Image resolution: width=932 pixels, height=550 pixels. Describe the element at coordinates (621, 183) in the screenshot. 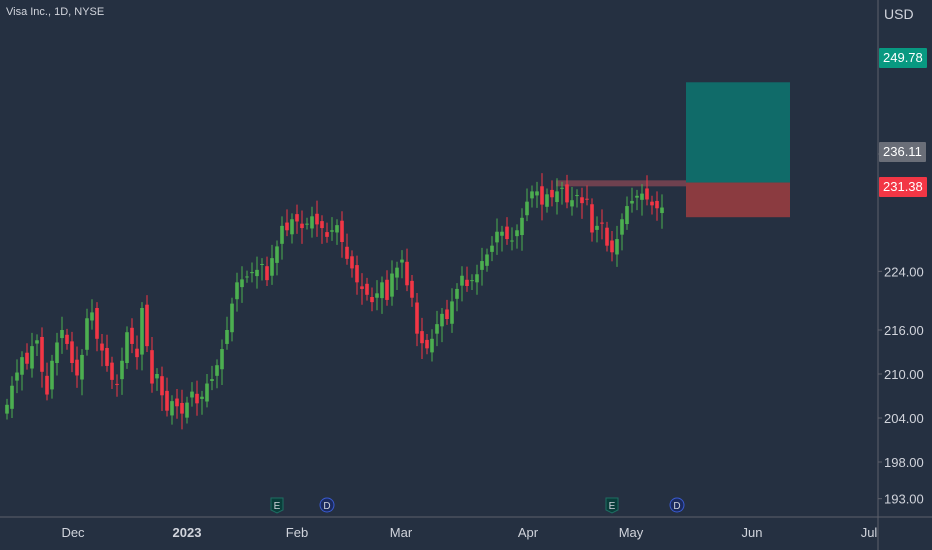

I see `resistance-band` at that location.